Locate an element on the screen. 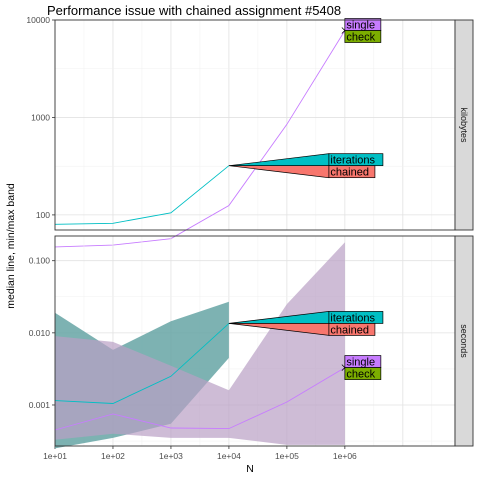 The width and height of the screenshot is (480, 485). y-tick-label: 0.001 is located at coordinates (40, 405).